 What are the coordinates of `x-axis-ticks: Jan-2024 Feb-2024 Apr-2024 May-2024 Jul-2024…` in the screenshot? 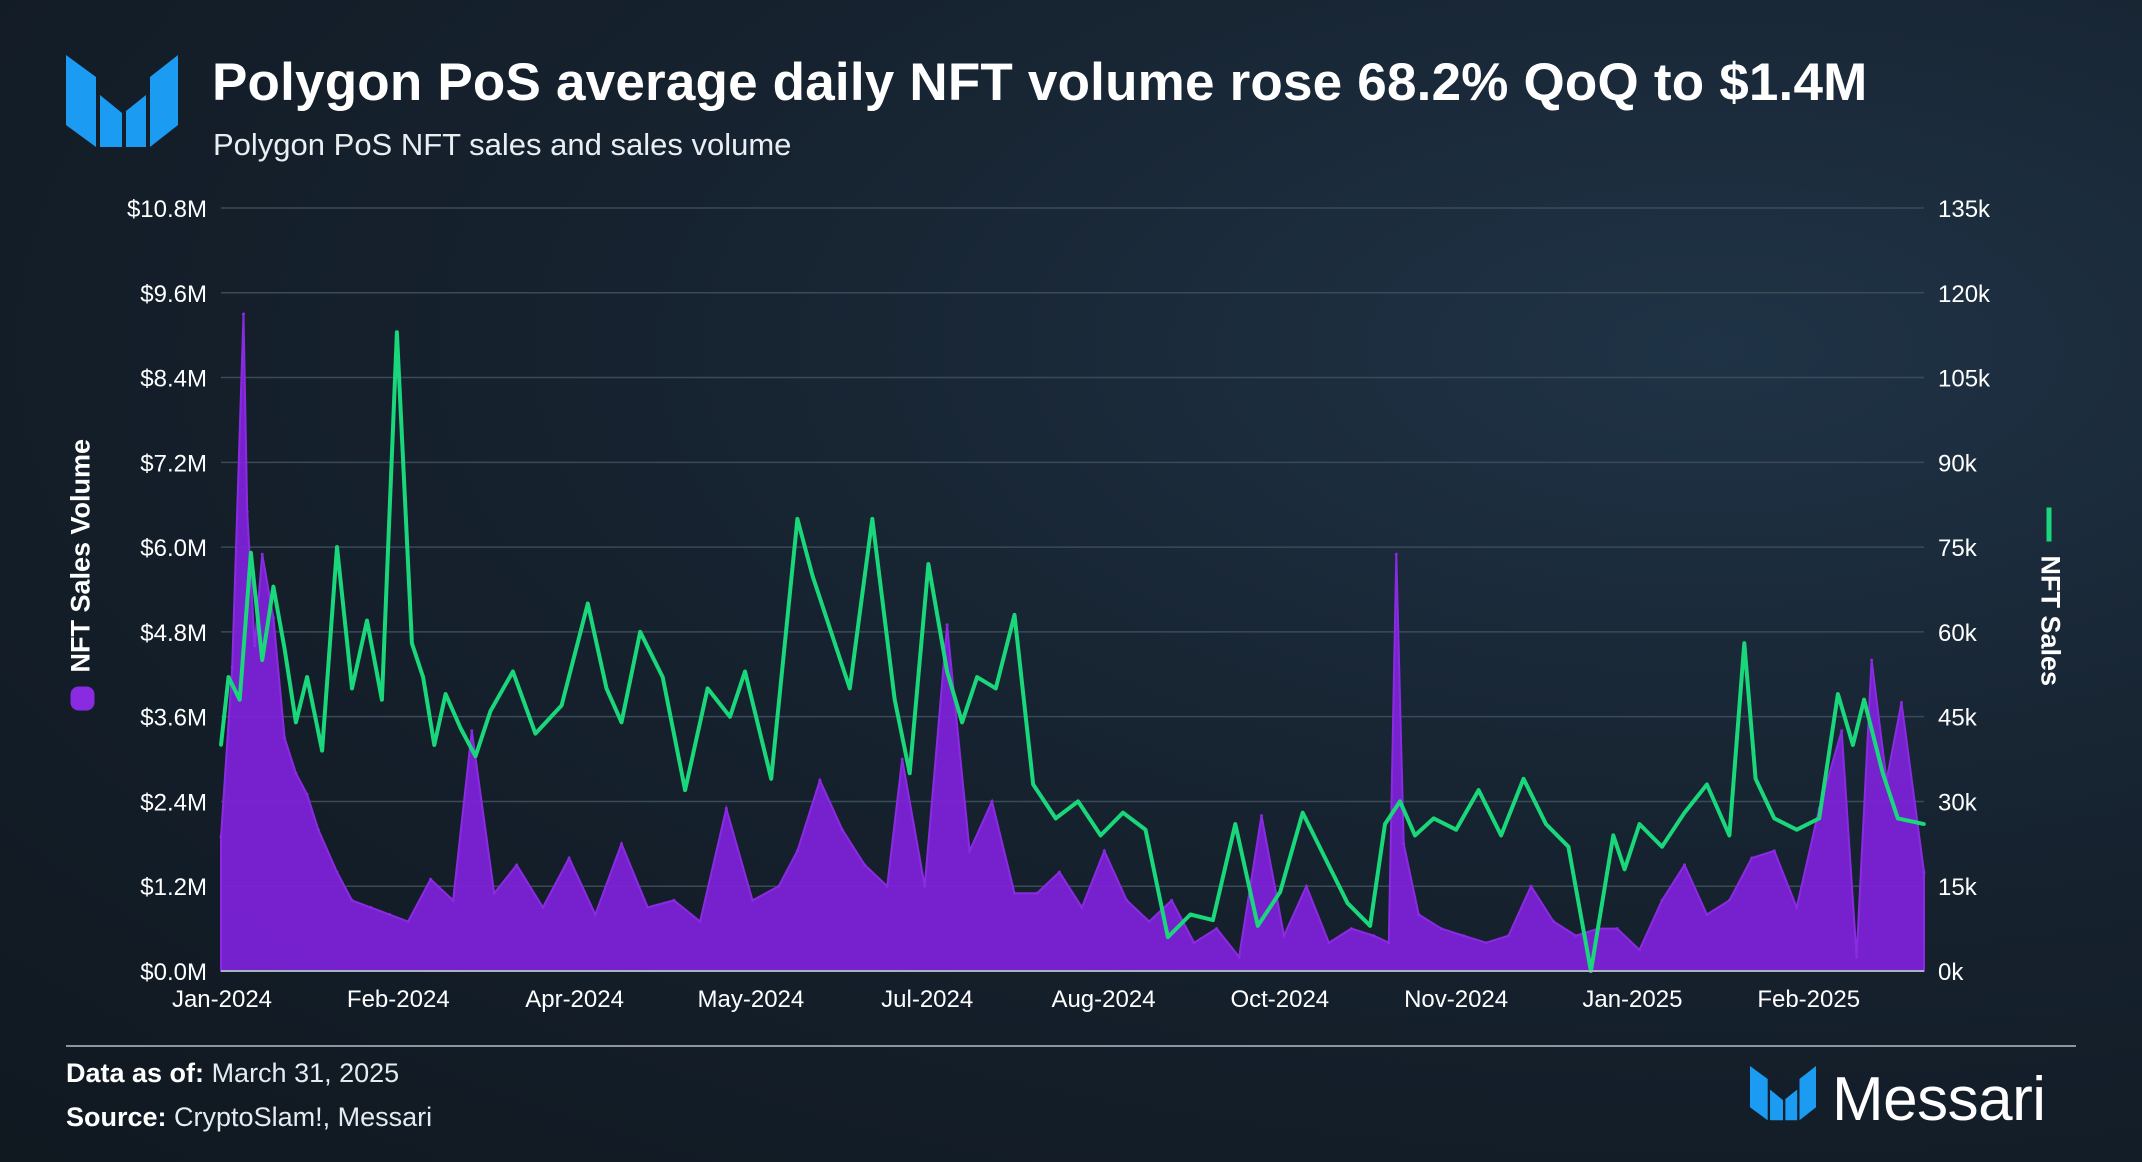 It's located at (1016, 999).